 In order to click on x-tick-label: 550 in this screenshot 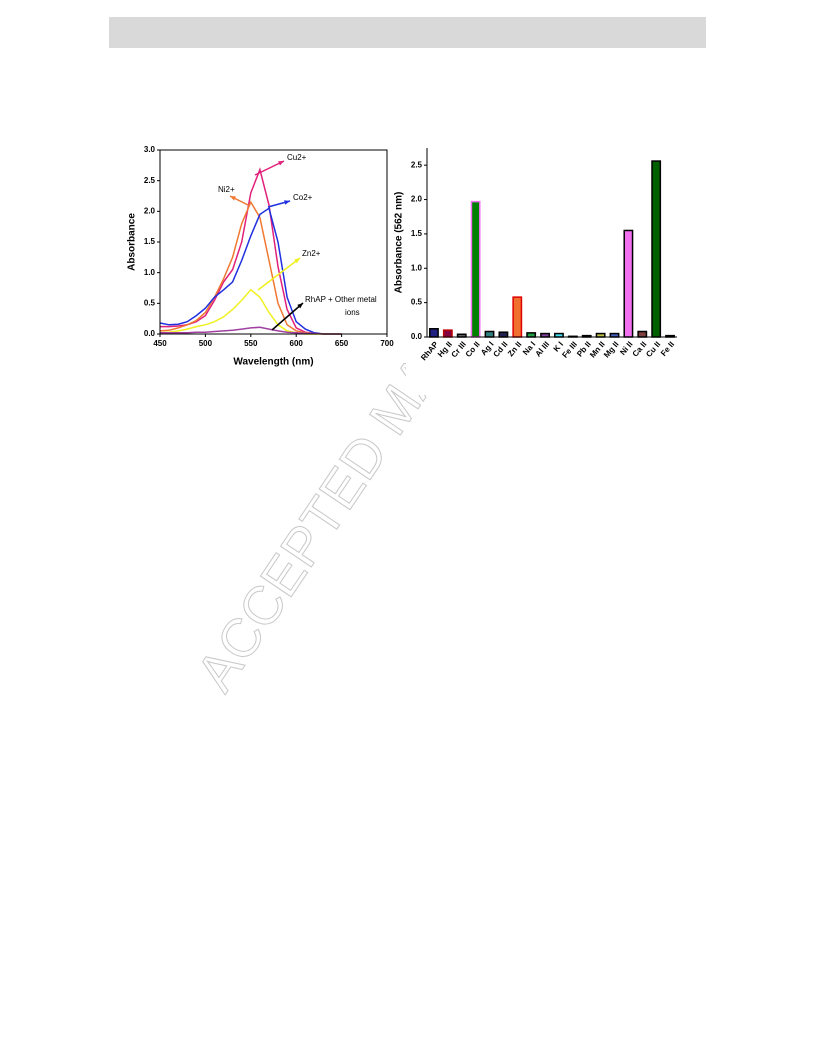, I will do `click(251, 343)`.